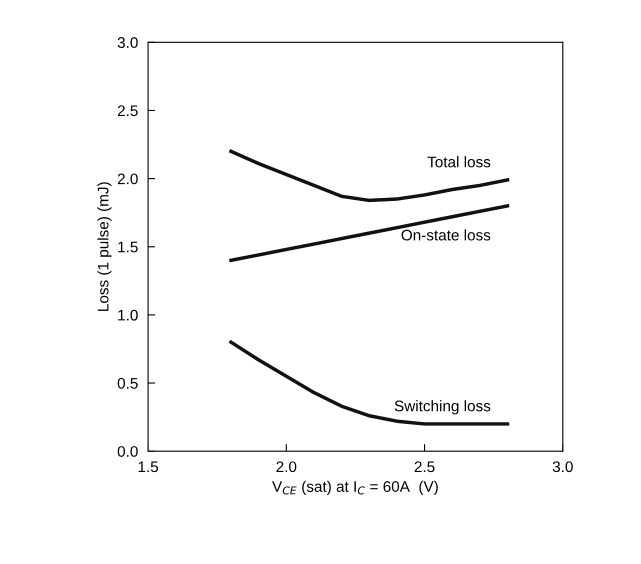  Describe the element at coordinates (128, 247) in the screenshot. I see `y-tick-label: 1.5` at that location.